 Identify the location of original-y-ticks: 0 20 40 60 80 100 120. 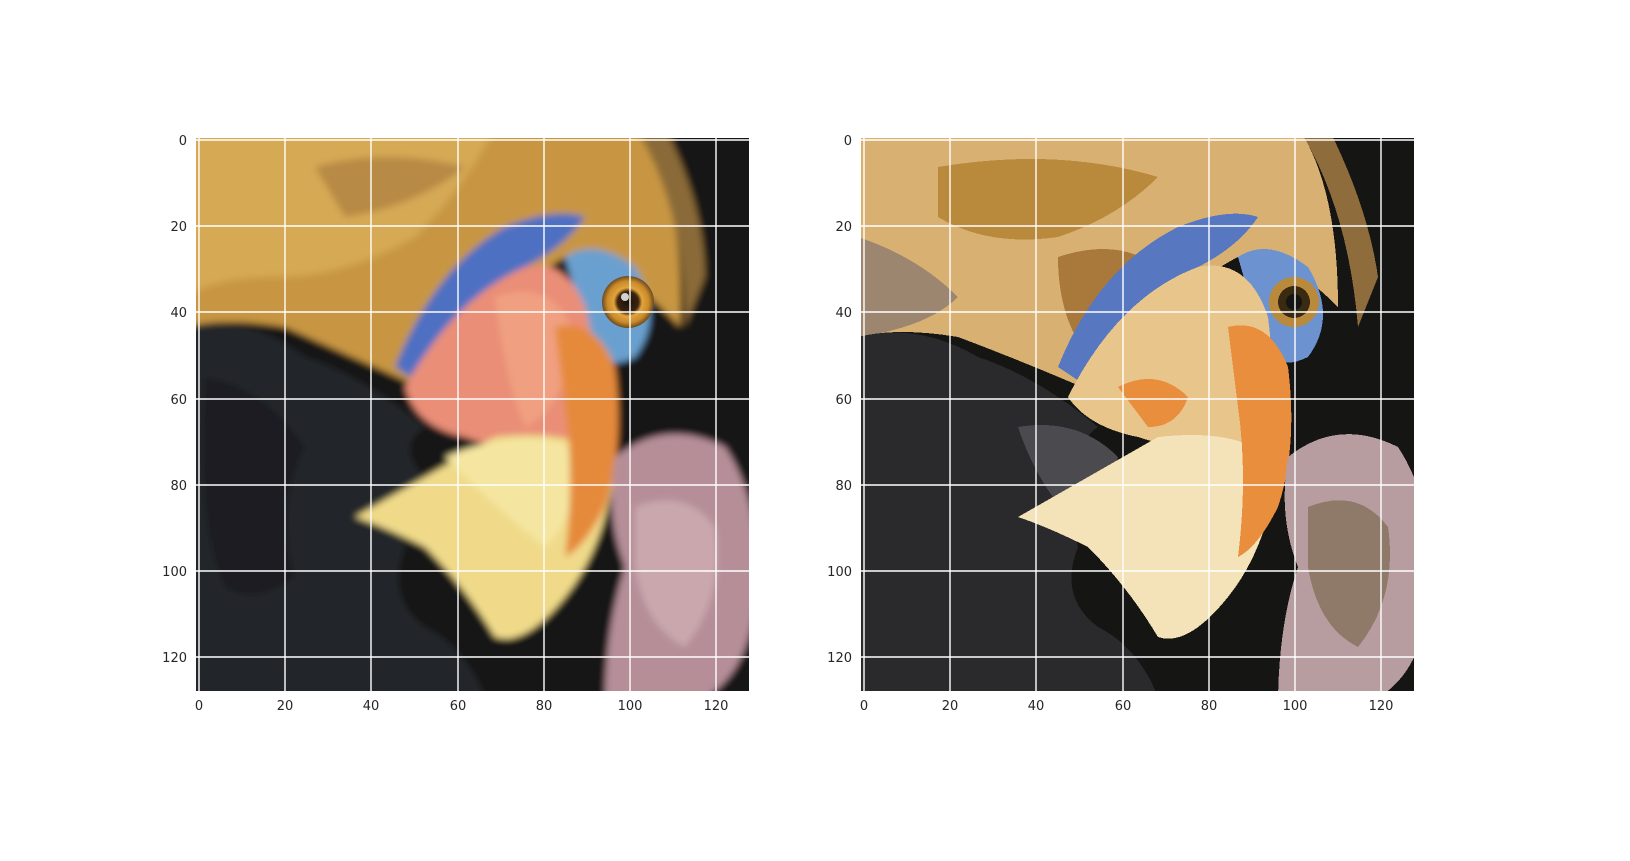
(174, 400).